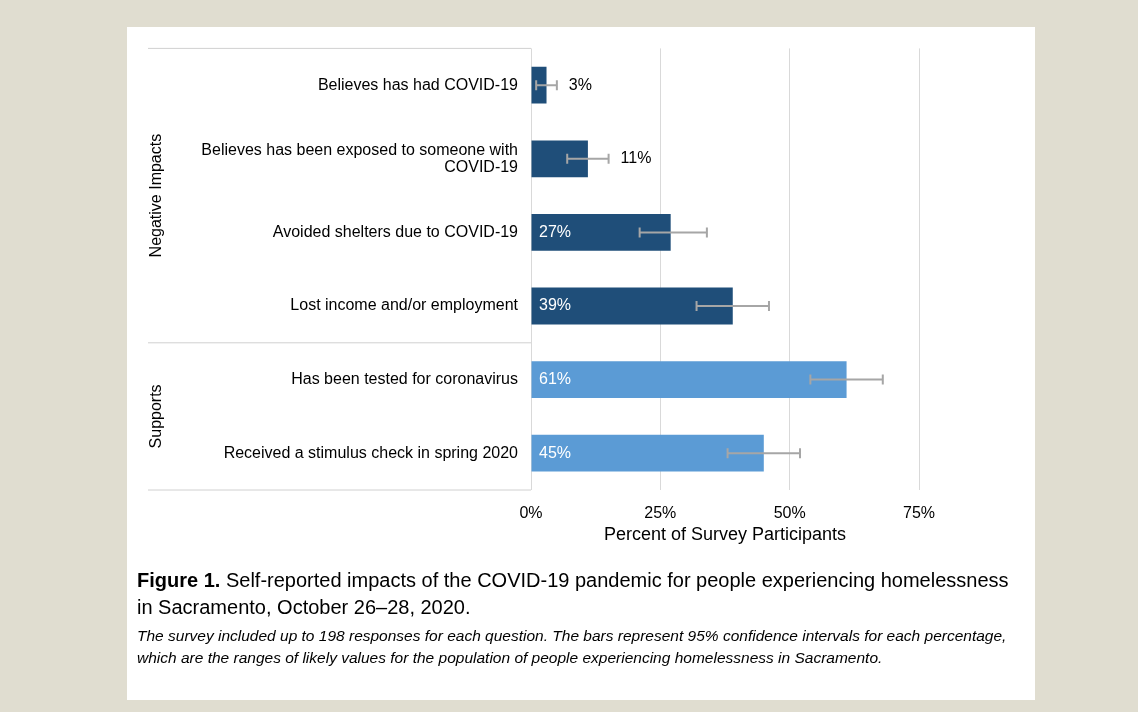 The height and width of the screenshot is (712, 1138). I want to click on data-label: 61%, so click(555, 379).